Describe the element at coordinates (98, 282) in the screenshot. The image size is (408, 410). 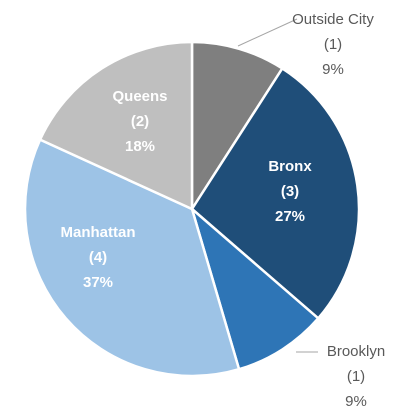
I see `slice-percent: 37%` at that location.